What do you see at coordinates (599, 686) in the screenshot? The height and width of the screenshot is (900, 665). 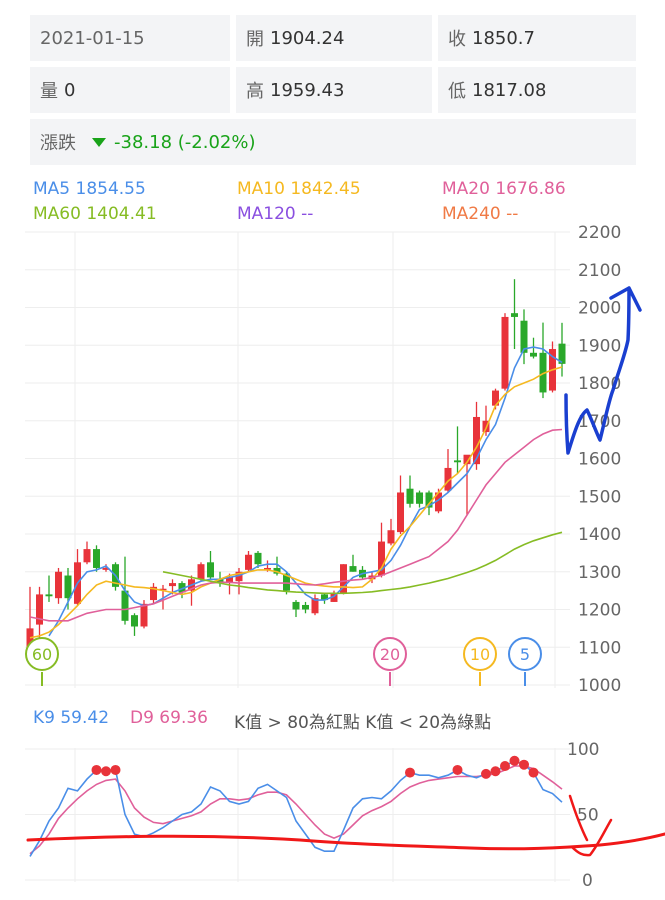 I see `price-tick-label: 1000` at bounding box center [599, 686].